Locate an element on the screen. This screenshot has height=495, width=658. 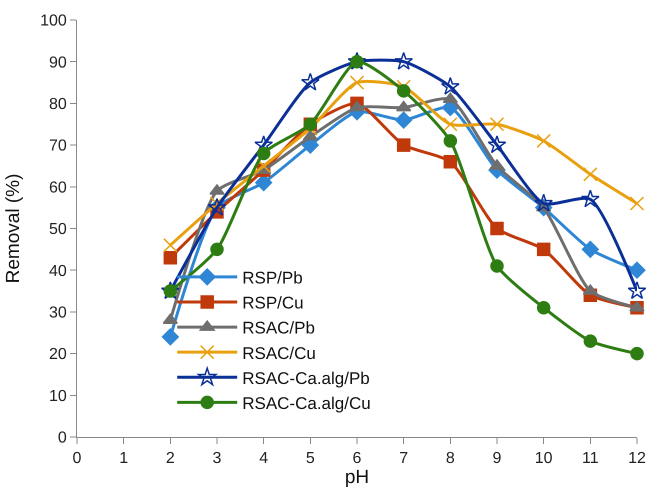
y-tick-label: 0 is located at coordinates (62, 438).